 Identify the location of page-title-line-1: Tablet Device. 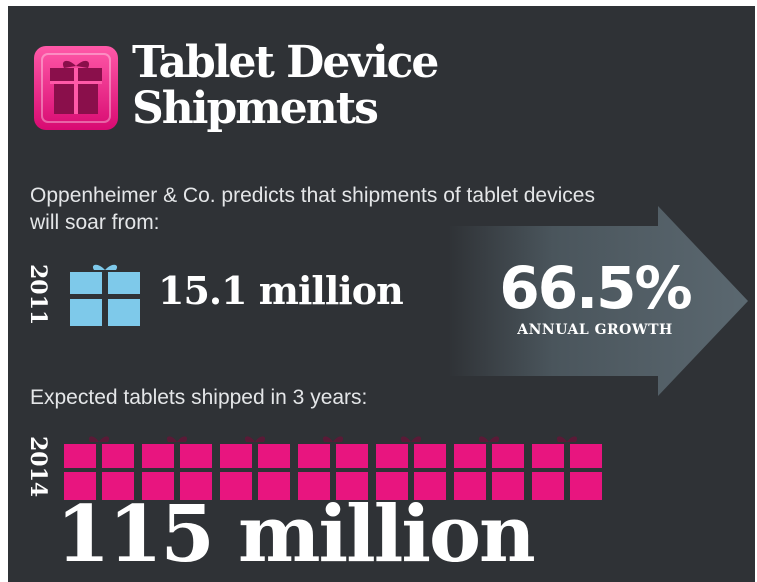
(284, 63).